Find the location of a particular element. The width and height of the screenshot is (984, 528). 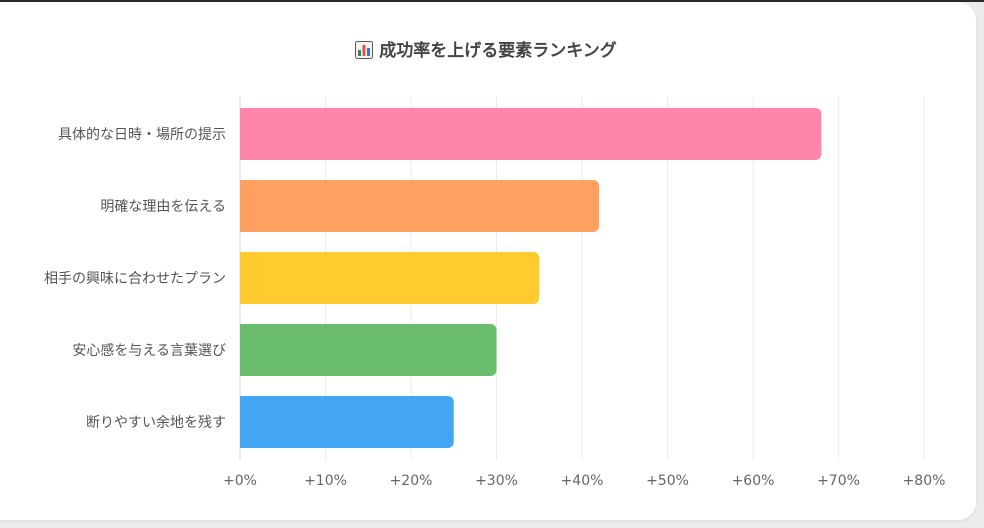

chart-title-text: 成功率を上げる要素ランキング is located at coordinates (498, 51).